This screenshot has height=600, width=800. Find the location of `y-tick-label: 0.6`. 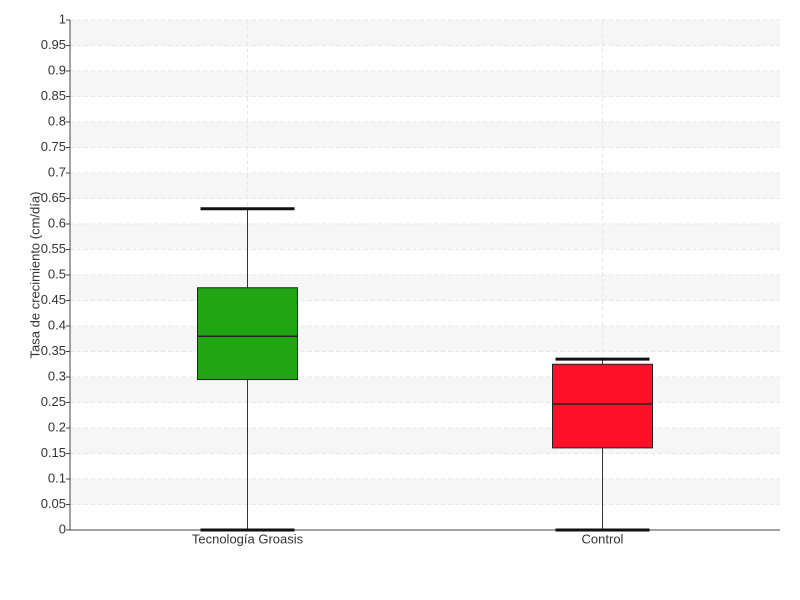

y-tick-label: 0.6 is located at coordinates (57, 222).